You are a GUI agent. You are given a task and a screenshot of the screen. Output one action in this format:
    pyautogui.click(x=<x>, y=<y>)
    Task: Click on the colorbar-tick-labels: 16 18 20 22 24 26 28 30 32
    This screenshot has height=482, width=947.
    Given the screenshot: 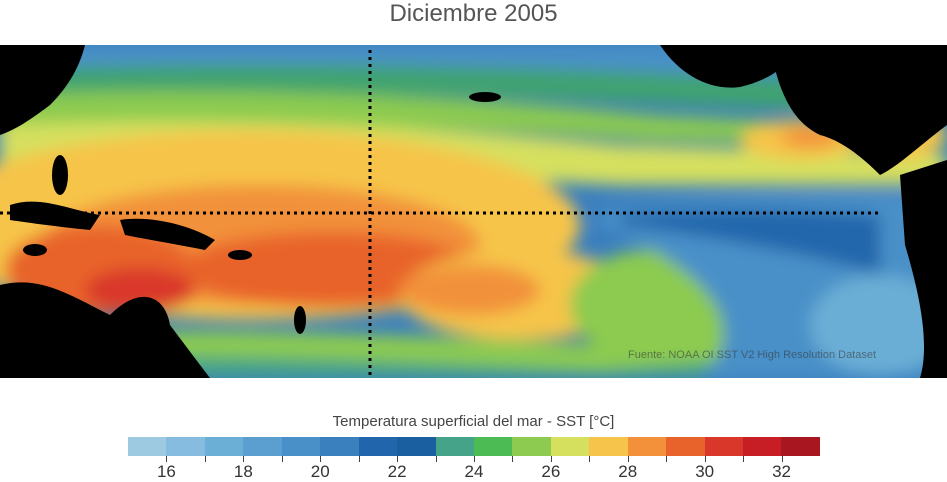 What is the action you would take?
    pyautogui.click(x=474, y=471)
    